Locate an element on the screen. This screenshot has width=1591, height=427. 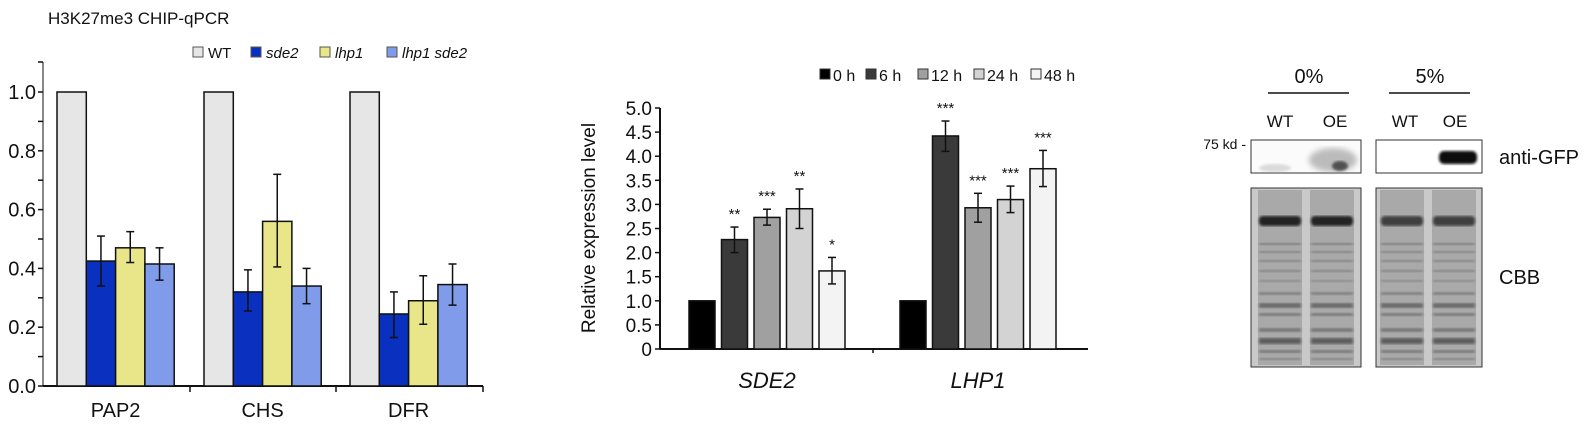
x-category-label: LHP1 is located at coordinates (977, 380).